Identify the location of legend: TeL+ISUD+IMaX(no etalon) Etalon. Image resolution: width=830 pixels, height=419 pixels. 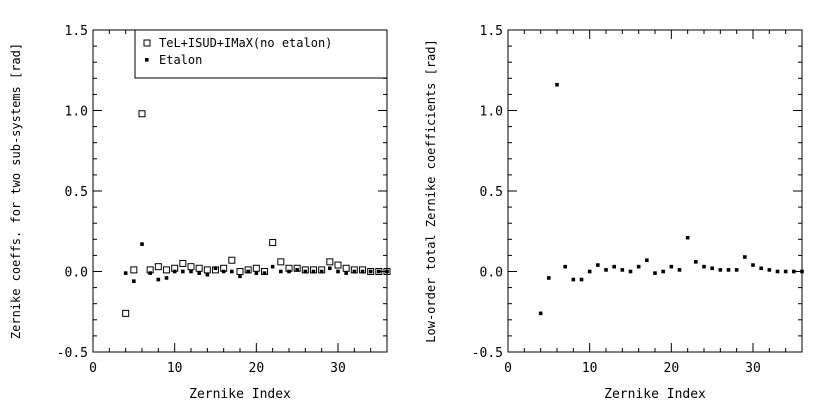
(261, 54).